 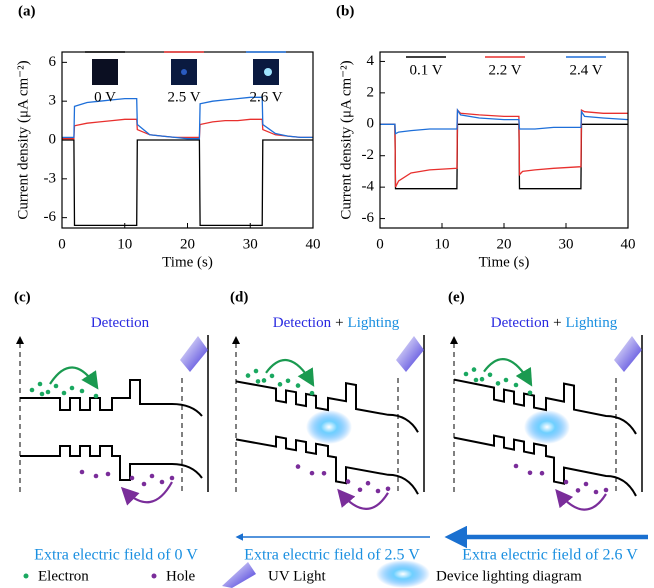 I want to click on legend-label: 2.6 V, so click(x=265, y=97).